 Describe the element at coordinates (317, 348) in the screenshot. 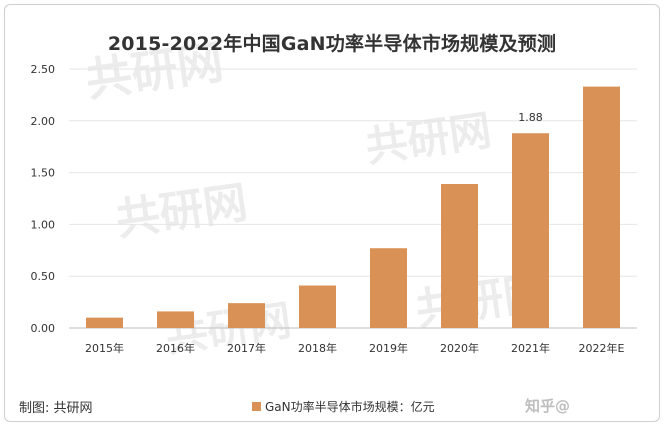

I see `x-tick-label: 2018年` at that location.